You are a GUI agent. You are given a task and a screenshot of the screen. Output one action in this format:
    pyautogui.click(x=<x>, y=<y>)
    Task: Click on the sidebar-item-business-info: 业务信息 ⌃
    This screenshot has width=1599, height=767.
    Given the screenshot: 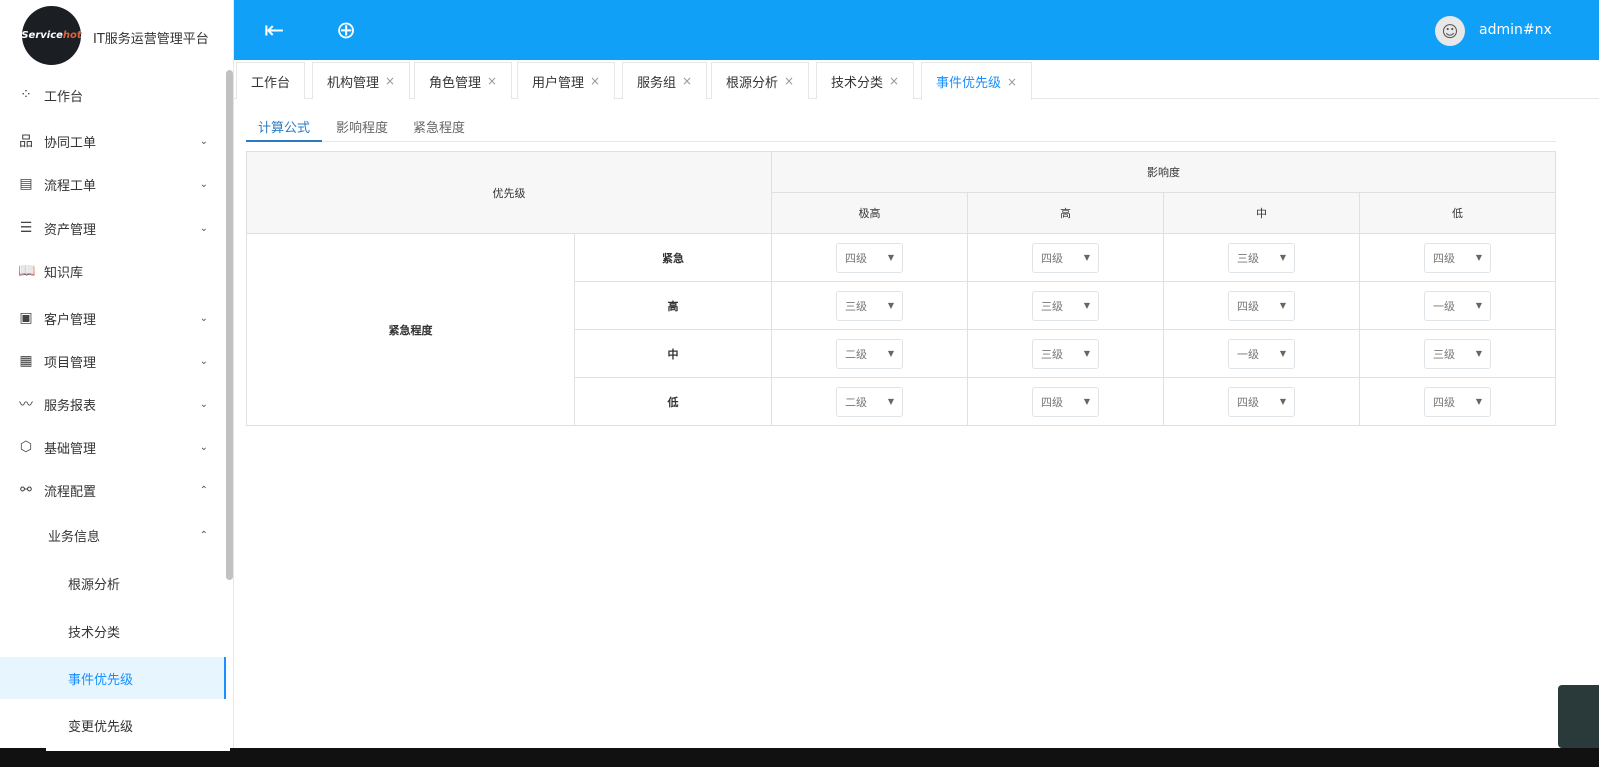 What is the action you would take?
    pyautogui.click(x=113, y=535)
    